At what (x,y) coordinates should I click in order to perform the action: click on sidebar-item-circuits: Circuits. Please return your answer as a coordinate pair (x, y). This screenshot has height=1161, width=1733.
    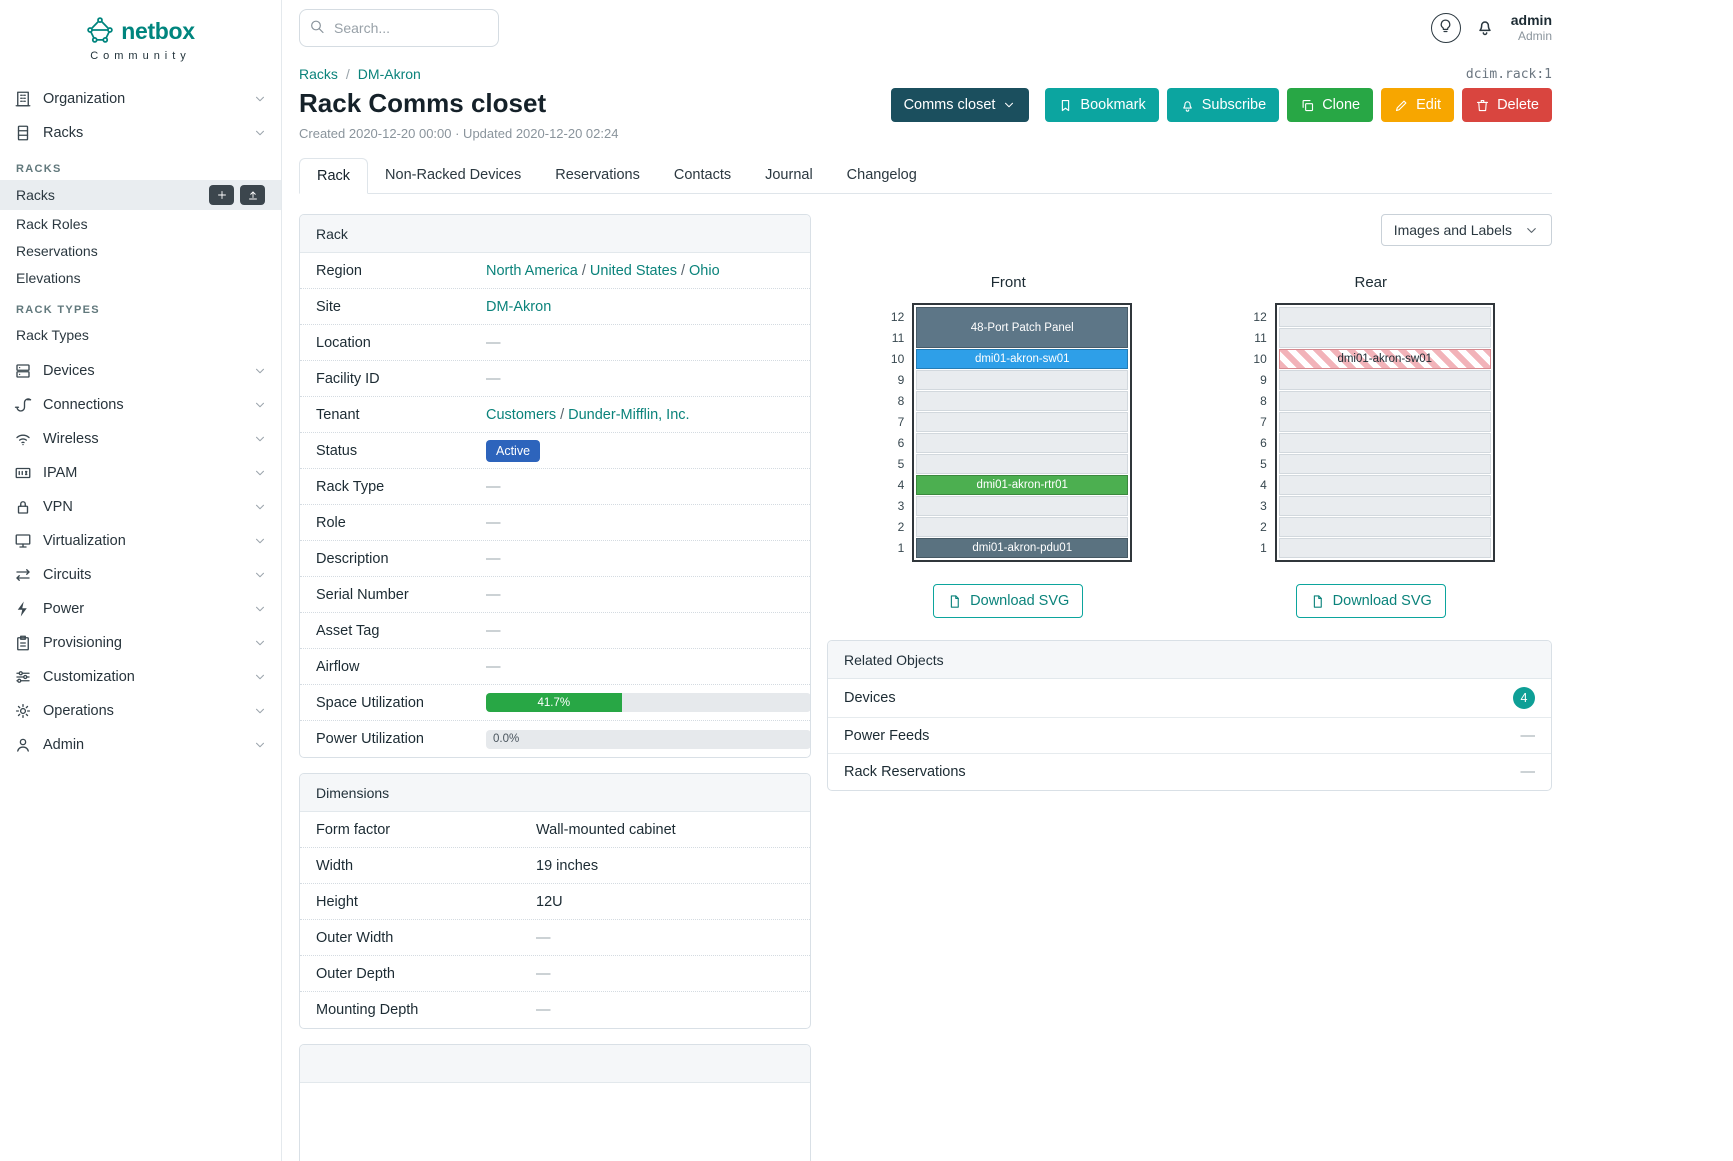
    Looking at the image, I should click on (140, 575).